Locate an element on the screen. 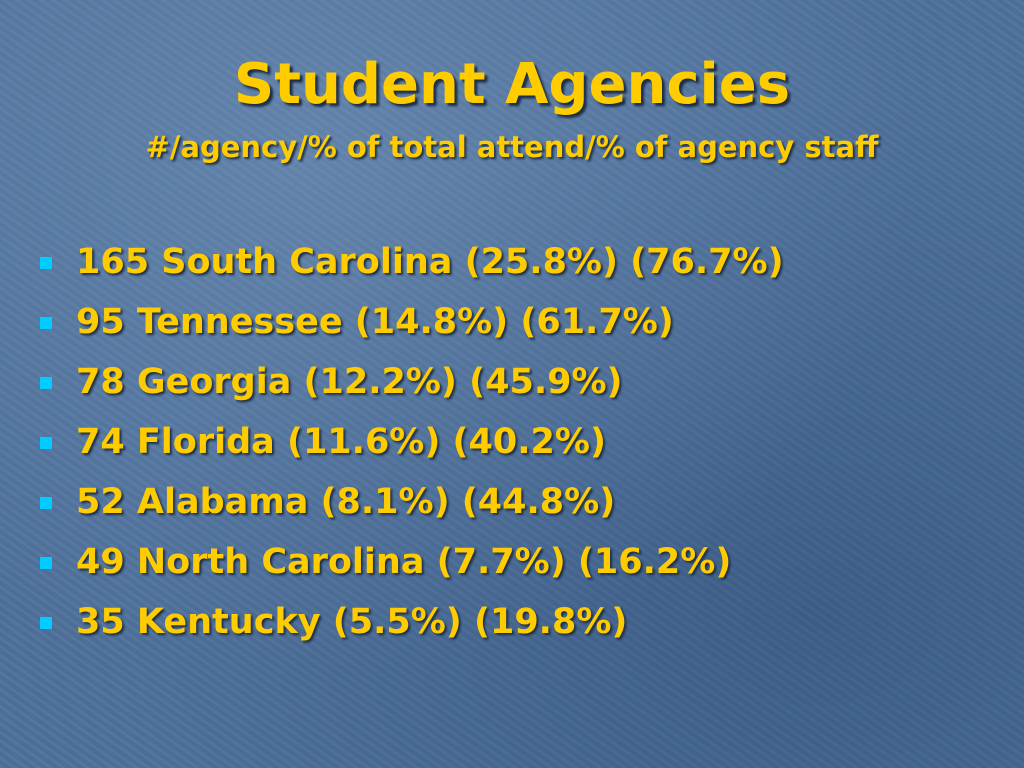  bullet-text: 49 North Carolina (7.7%) (16.2%) is located at coordinates (404, 562).